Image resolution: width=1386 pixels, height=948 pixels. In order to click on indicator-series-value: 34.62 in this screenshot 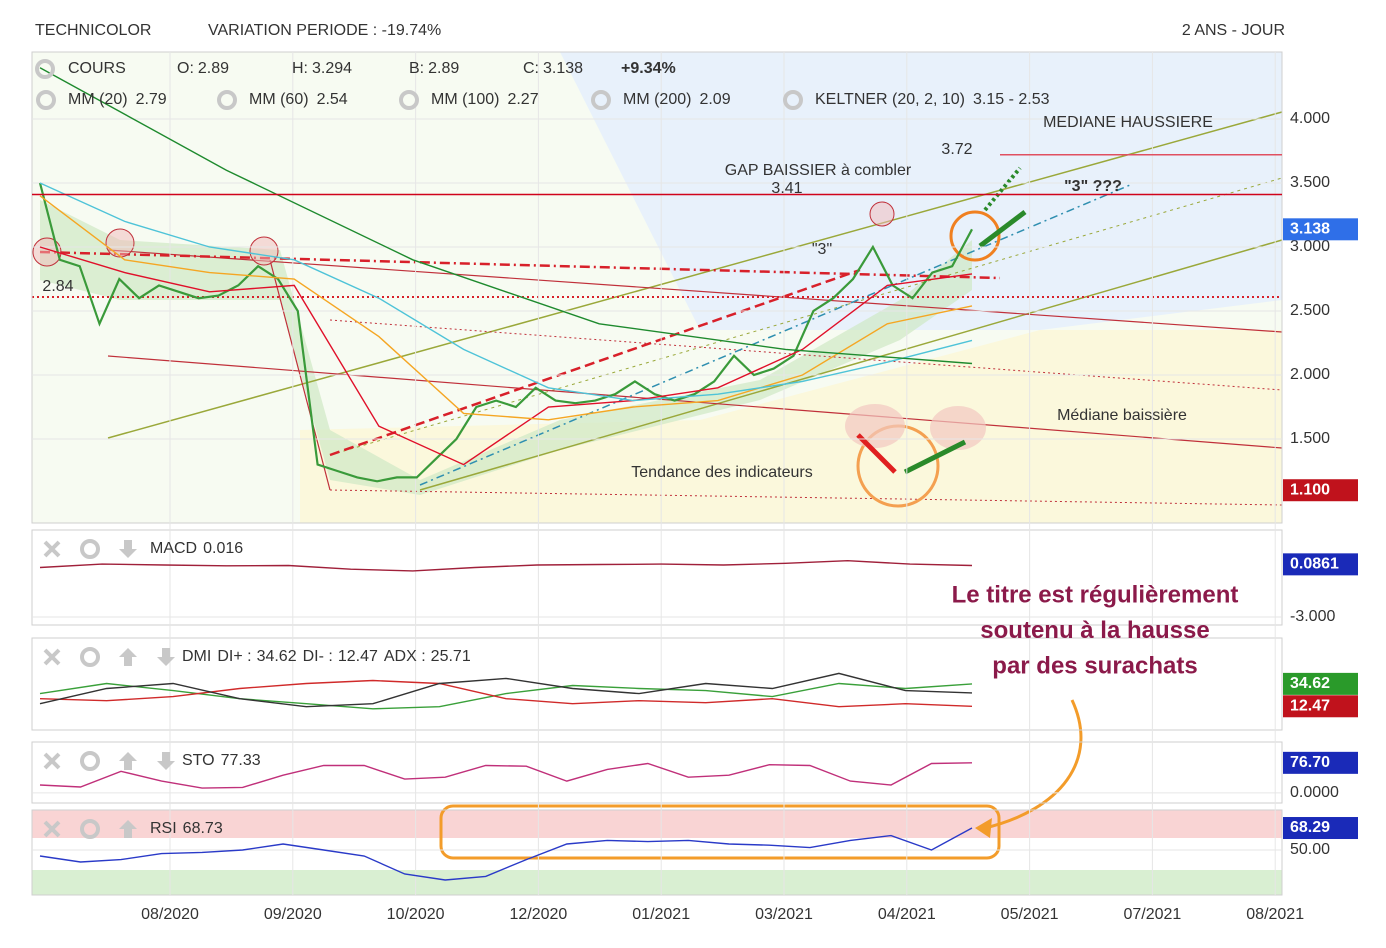, I will do `click(277, 656)`.